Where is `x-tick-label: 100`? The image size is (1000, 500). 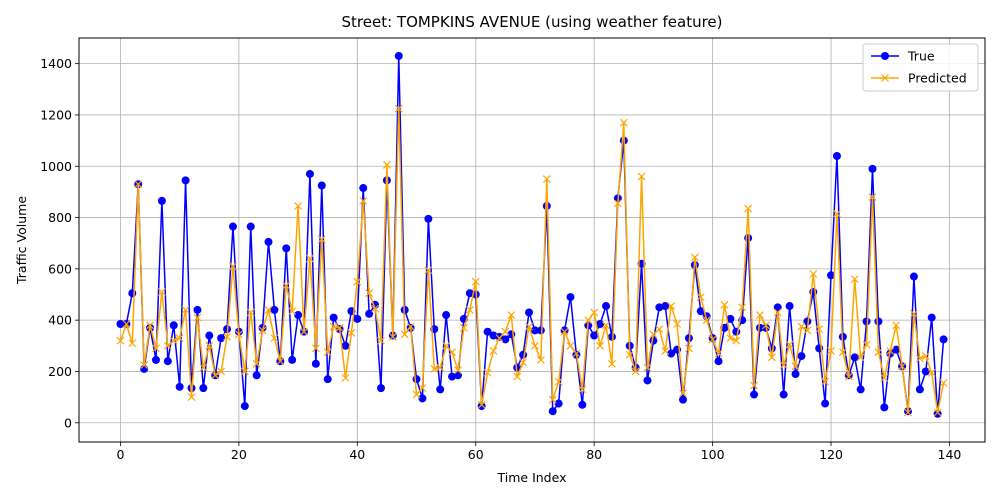 x-tick-label: 100 is located at coordinates (713, 454).